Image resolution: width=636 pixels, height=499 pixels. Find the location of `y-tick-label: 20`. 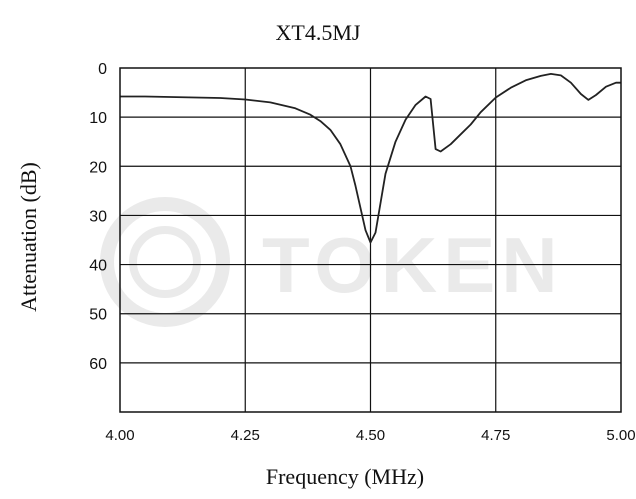

y-tick-label: 20 is located at coordinates (98, 167).